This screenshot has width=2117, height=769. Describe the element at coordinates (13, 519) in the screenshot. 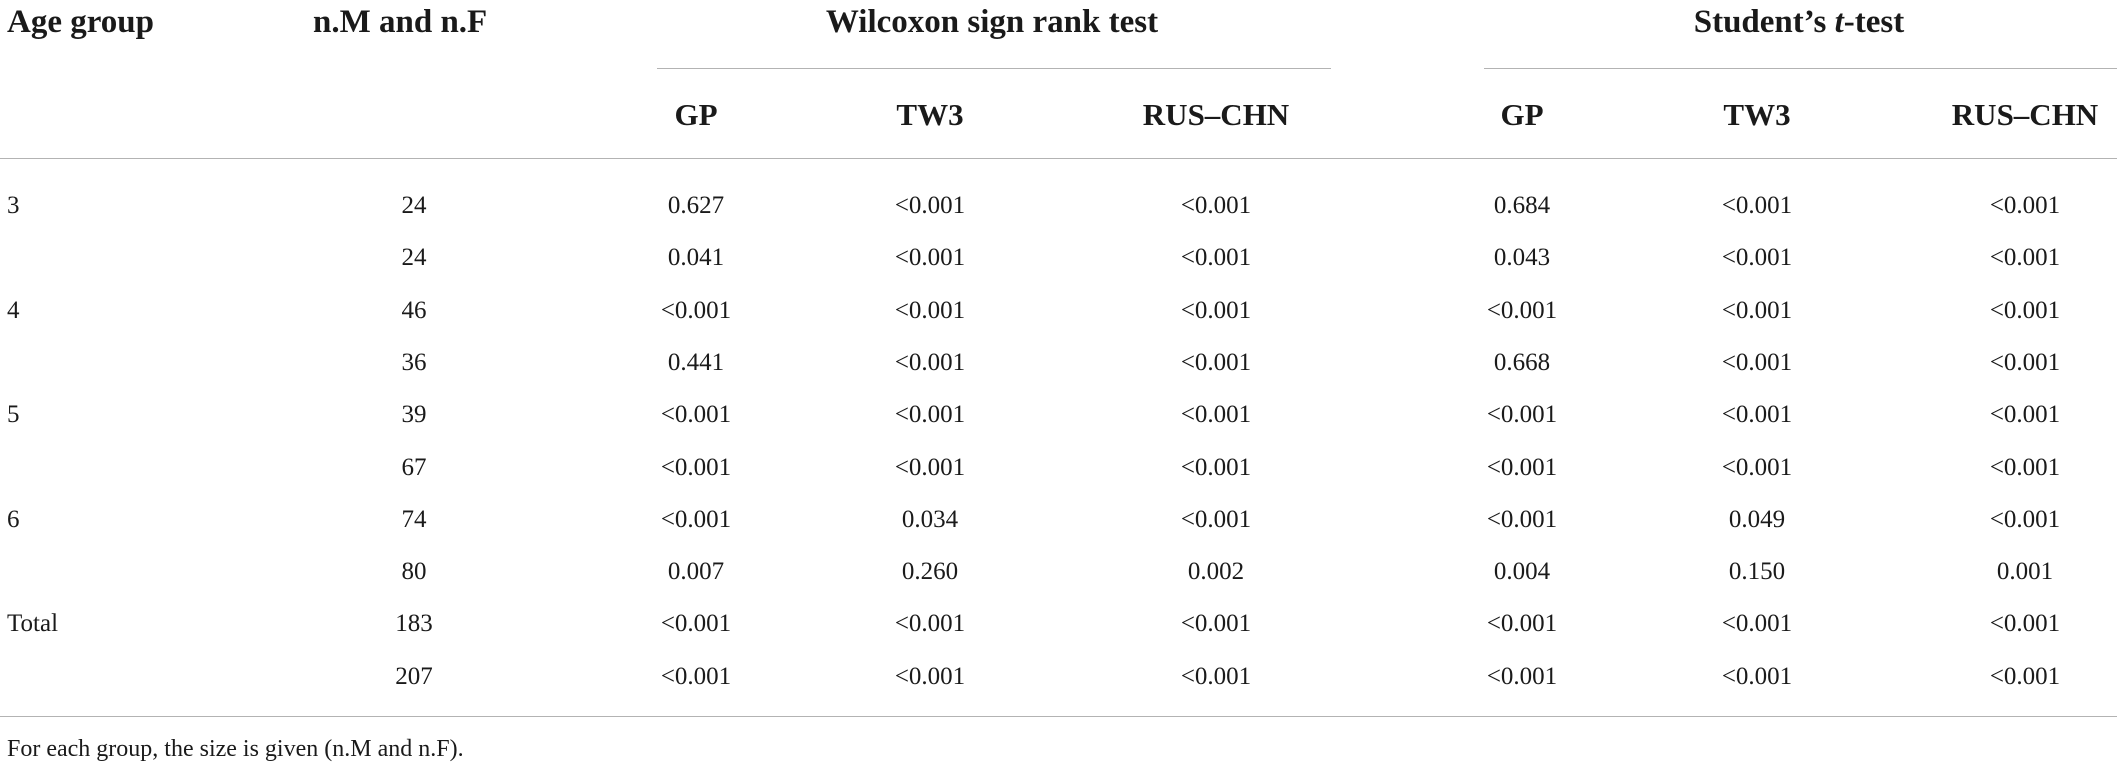

I see `cell-age-group: 6` at that location.